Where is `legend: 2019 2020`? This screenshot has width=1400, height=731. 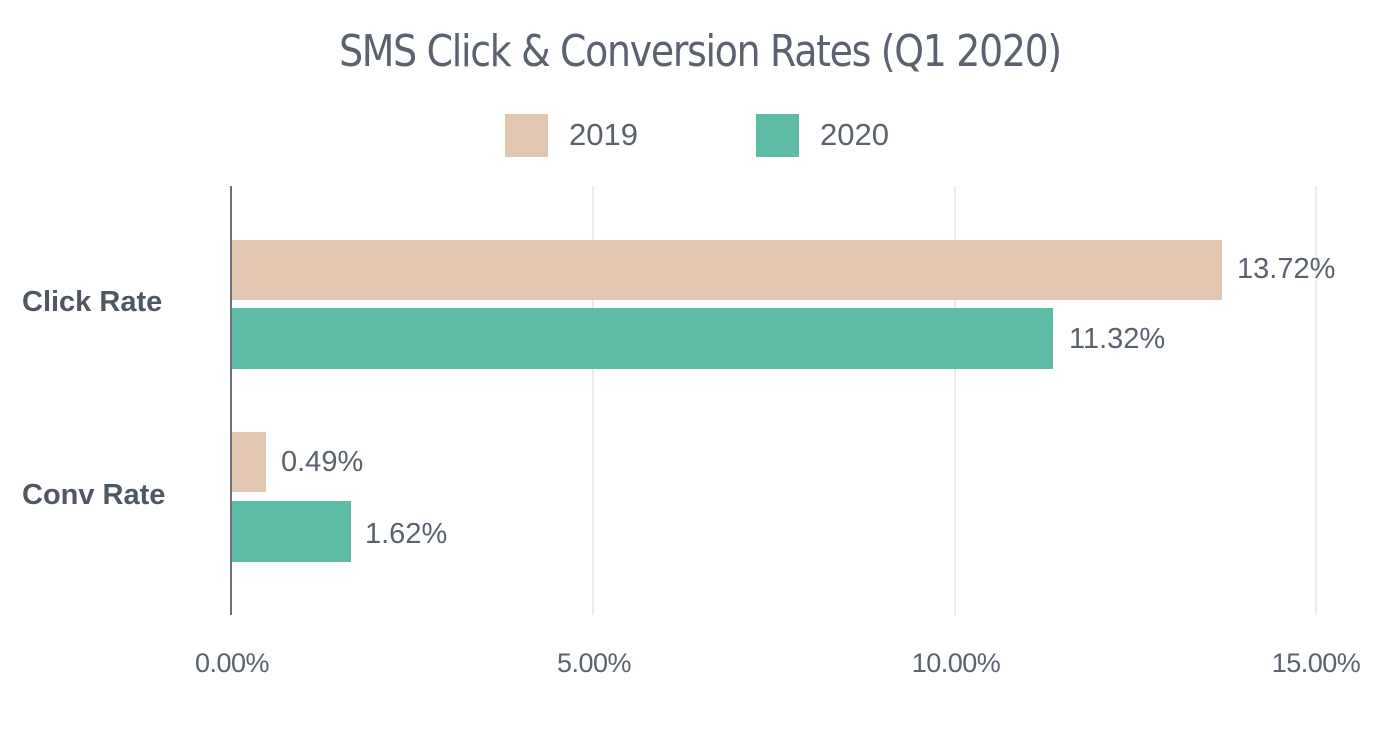
legend: 2019 2020 is located at coordinates (700, 135).